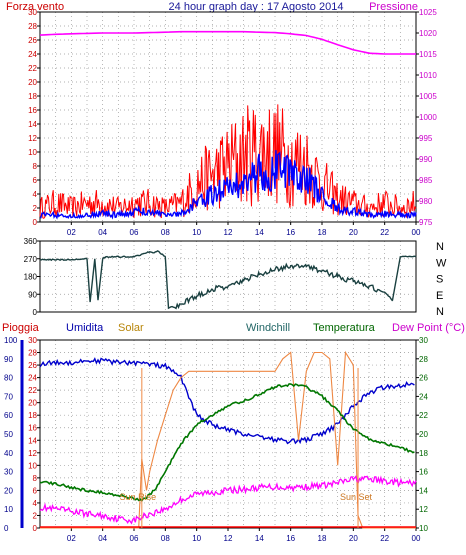 Image resolution: width=466 pixels, height=555 pixels. I want to click on humidity-line, so click(227, 401).